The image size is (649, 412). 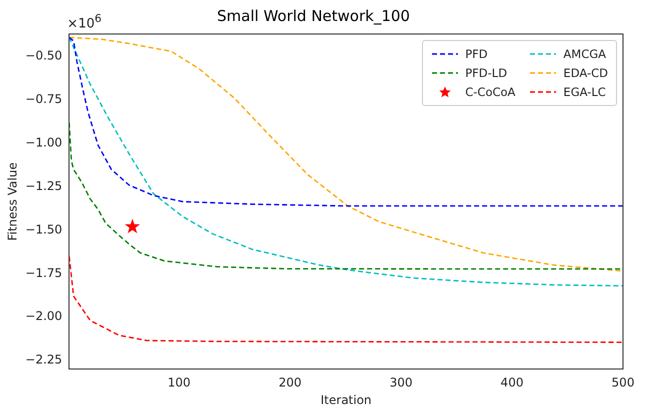 What do you see at coordinates (512, 383) in the screenshot?
I see `x-tick-label: 400` at bounding box center [512, 383].